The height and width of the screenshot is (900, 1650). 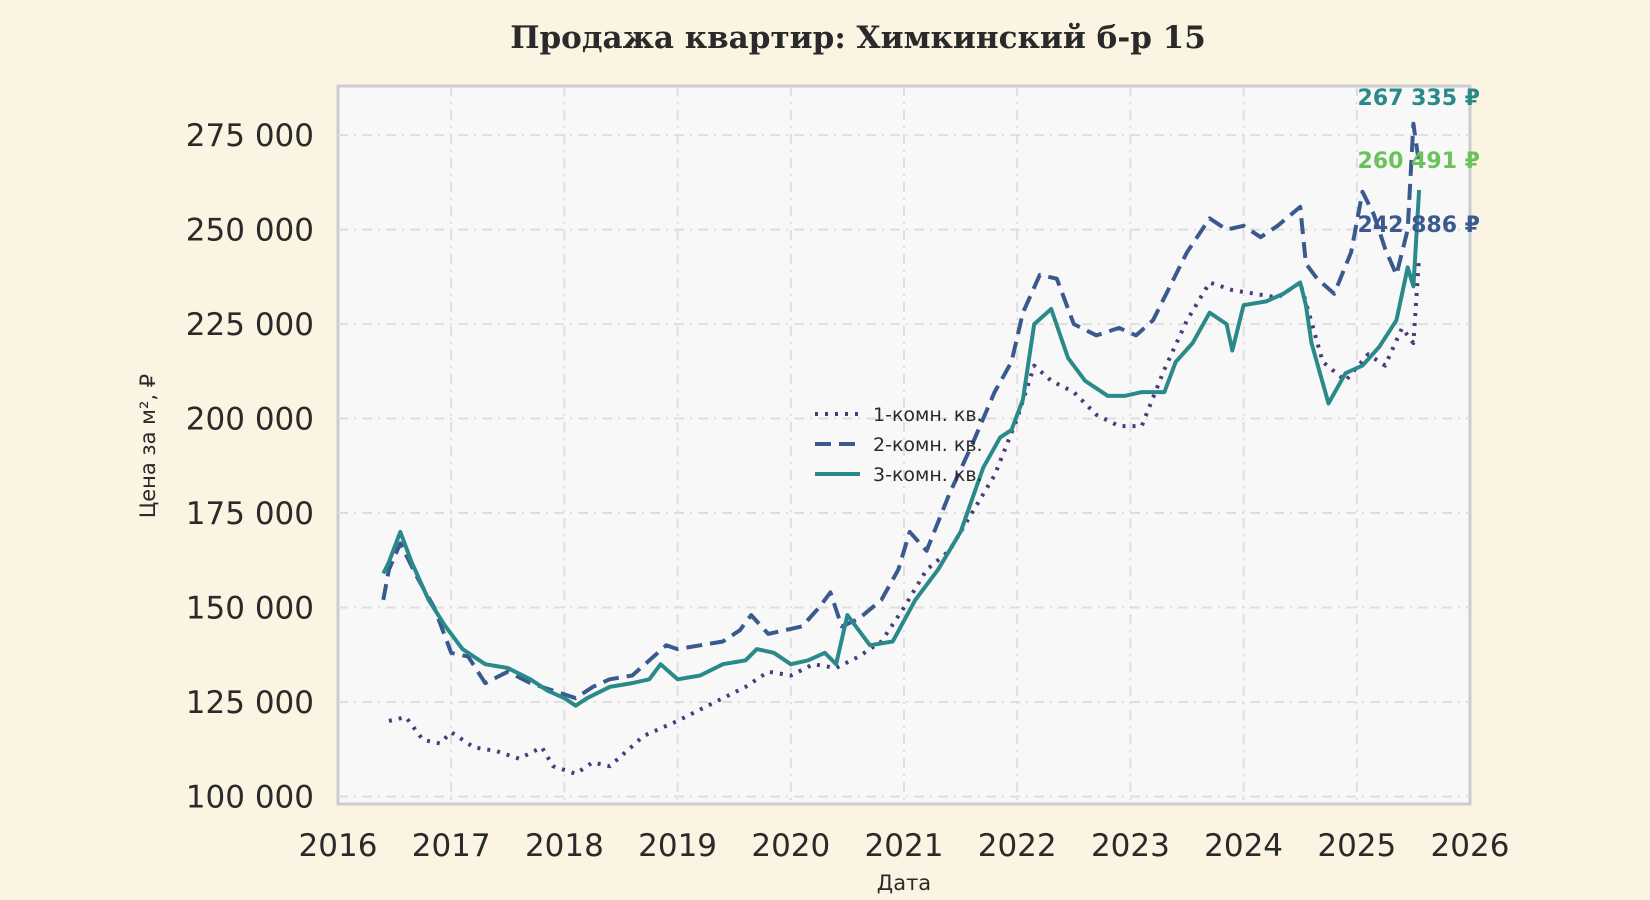 I want to click on y-tick-label: 150 000, so click(x=250, y=608).